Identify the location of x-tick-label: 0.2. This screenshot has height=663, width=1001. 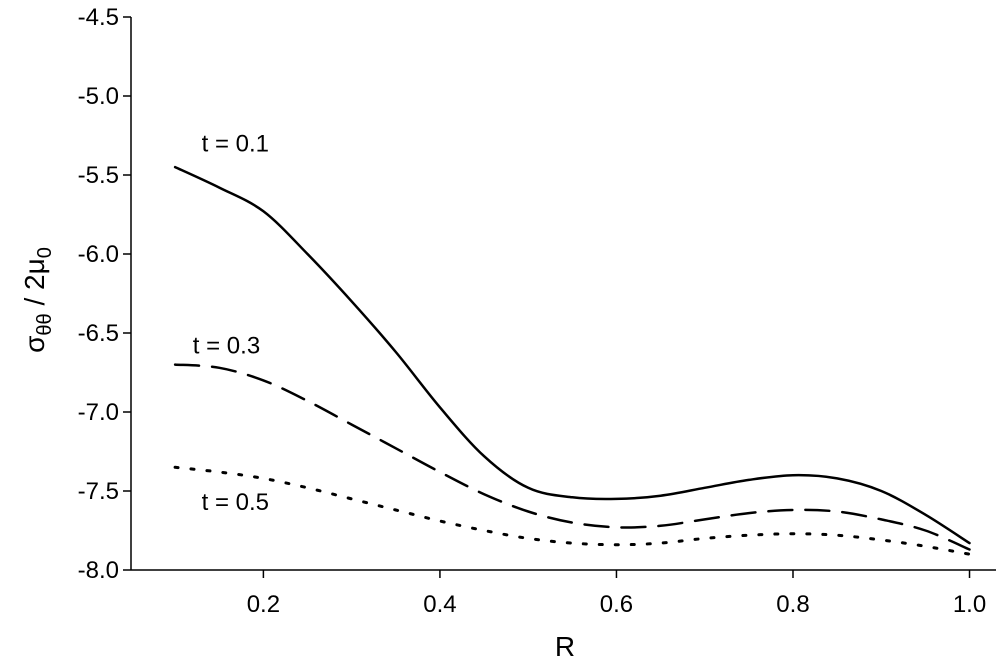
(263, 604).